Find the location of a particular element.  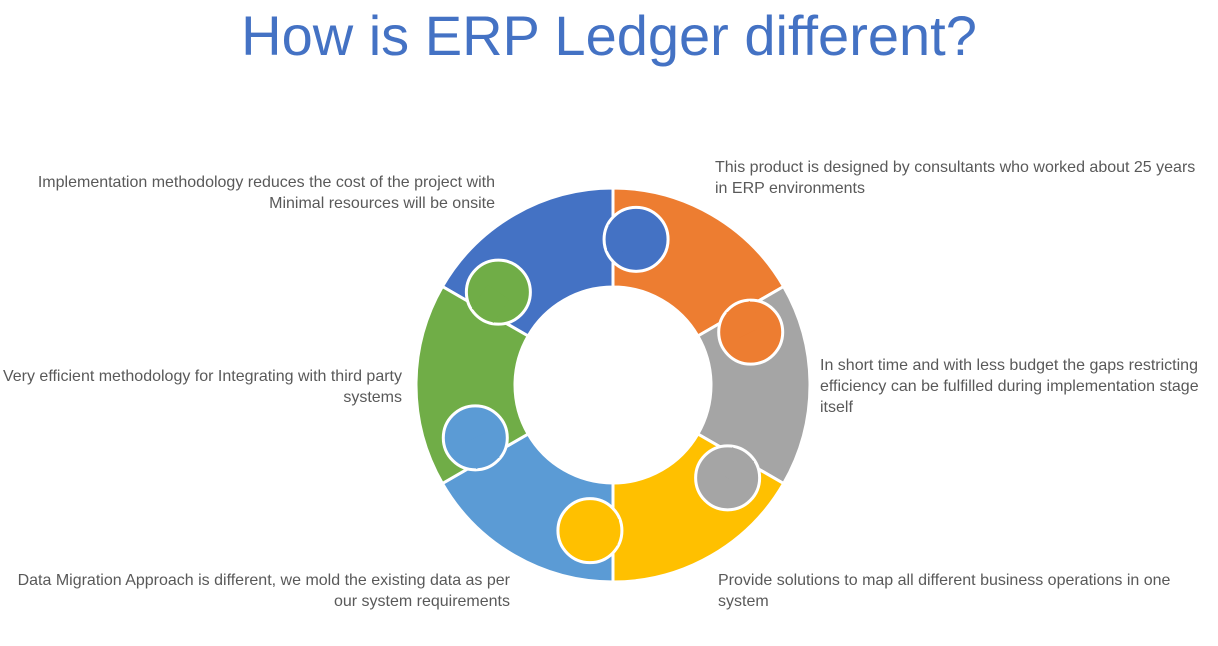

page-title: How is ERP Ledger different? is located at coordinates (609, 35).